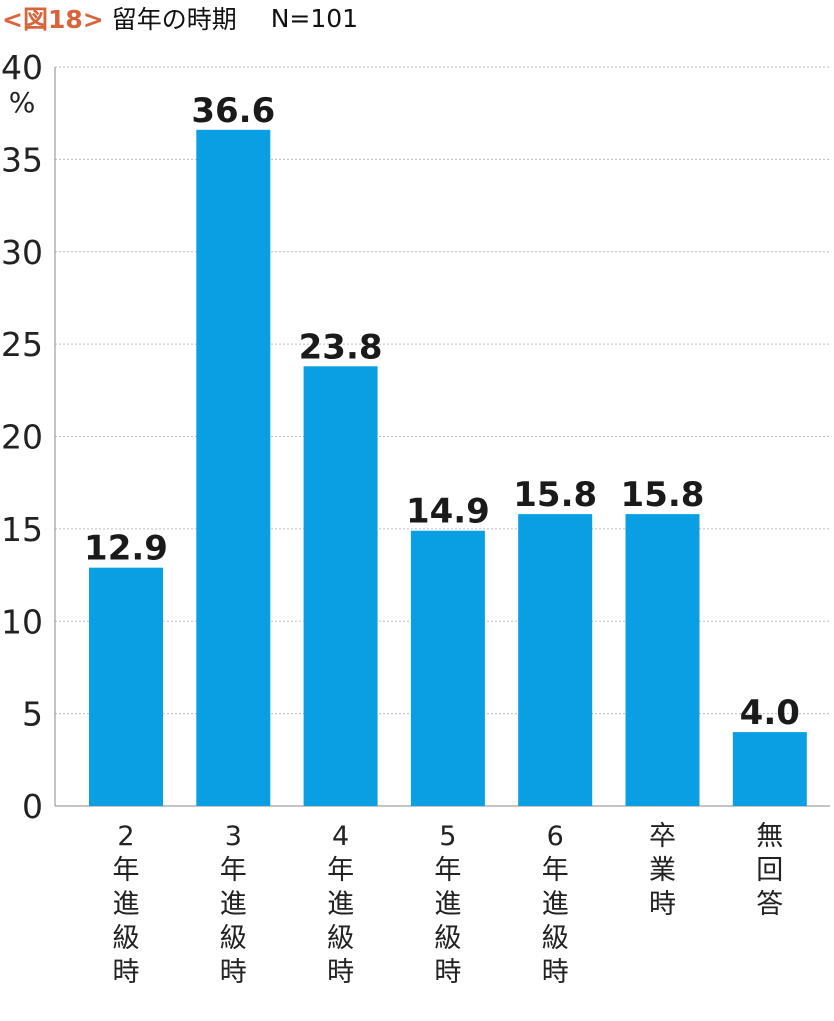 The image size is (834, 1021). I want to click on y-tick-label: 40, so click(22, 67).